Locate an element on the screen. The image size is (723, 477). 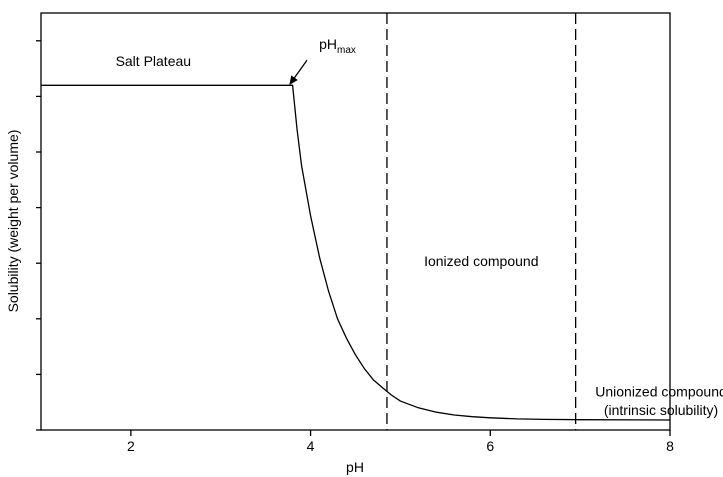
x-tick-label-1: 4 is located at coordinates (311, 446).